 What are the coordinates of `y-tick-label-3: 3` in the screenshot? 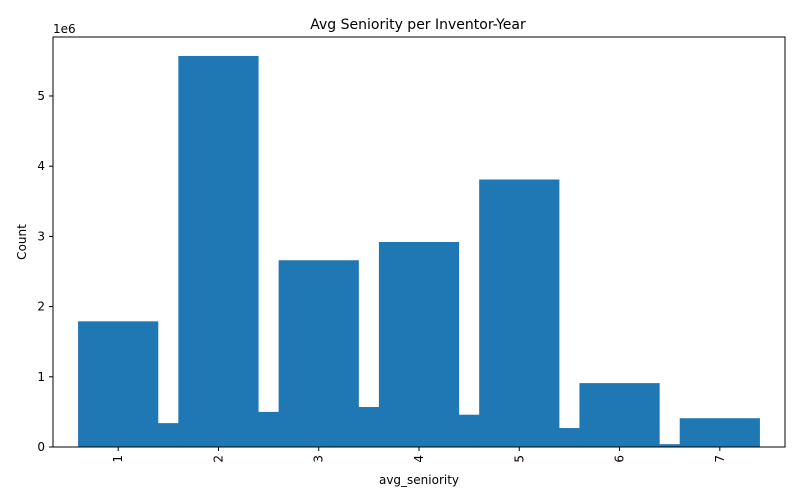 It's located at (41, 236).